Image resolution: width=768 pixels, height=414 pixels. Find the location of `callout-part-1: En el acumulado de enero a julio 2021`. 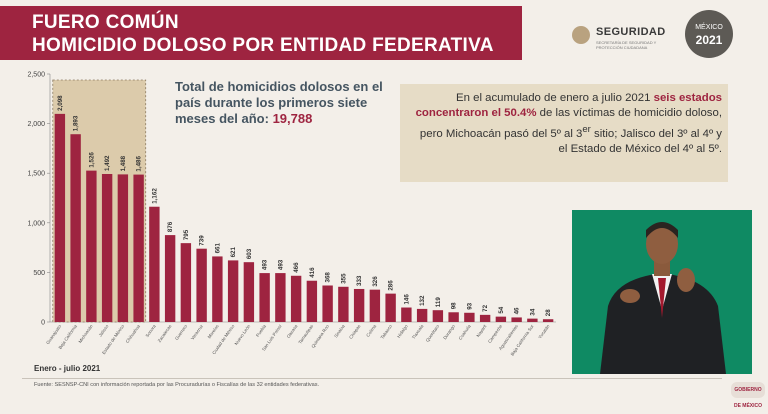

callout-part-1: En el acumulado de enero a julio 2021 is located at coordinates (555, 98).